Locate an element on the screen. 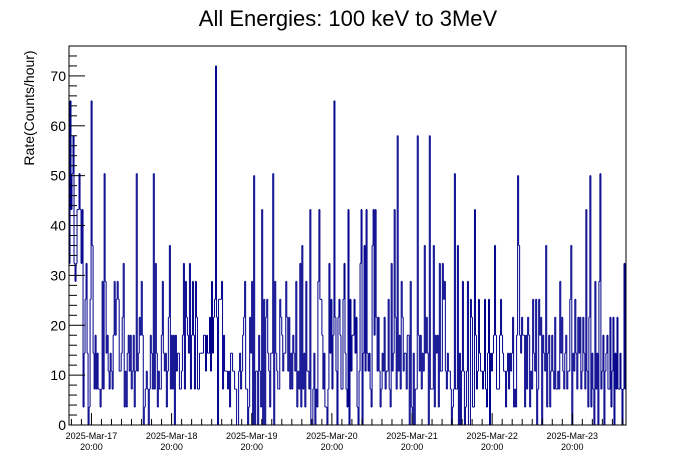  y-tick-label: 50 is located at coordinates (58, 176).